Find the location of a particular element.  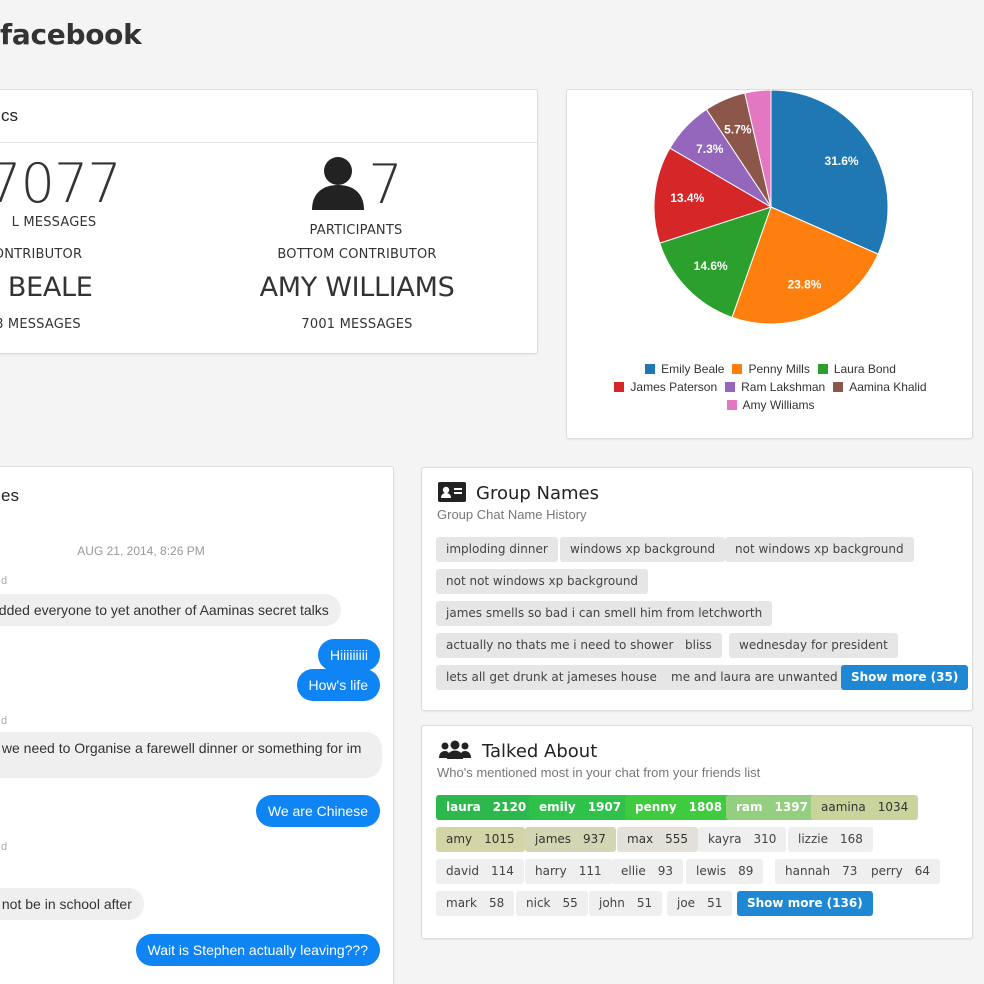

mention-name: perry is located at coordinates (887, 871).